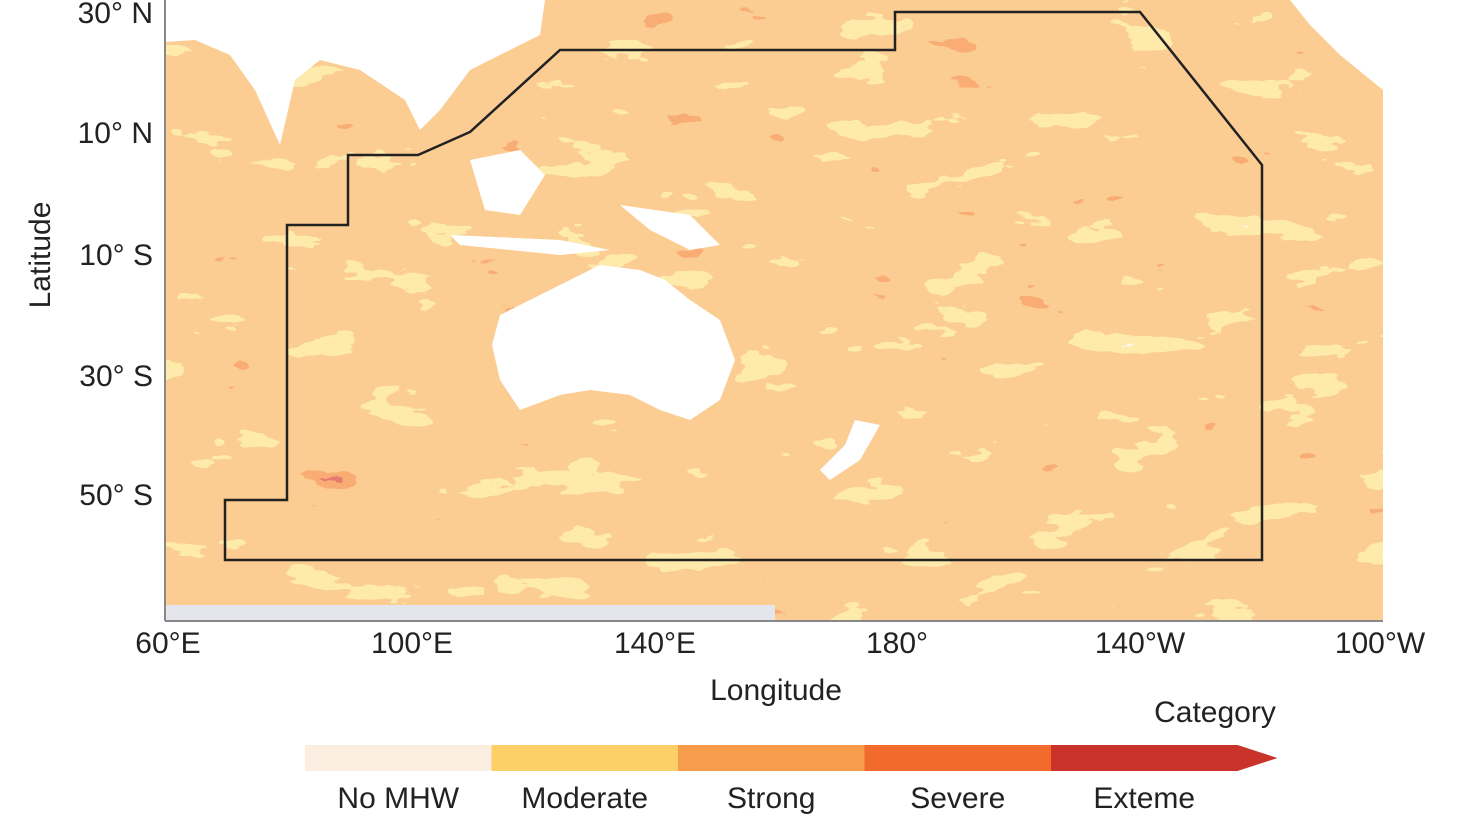 Image resolution: width=1465 pixels, height=824 pixels. Describe the element at coordinates (470, 612) in the screenshot. I see `antarctica-land` at that location.